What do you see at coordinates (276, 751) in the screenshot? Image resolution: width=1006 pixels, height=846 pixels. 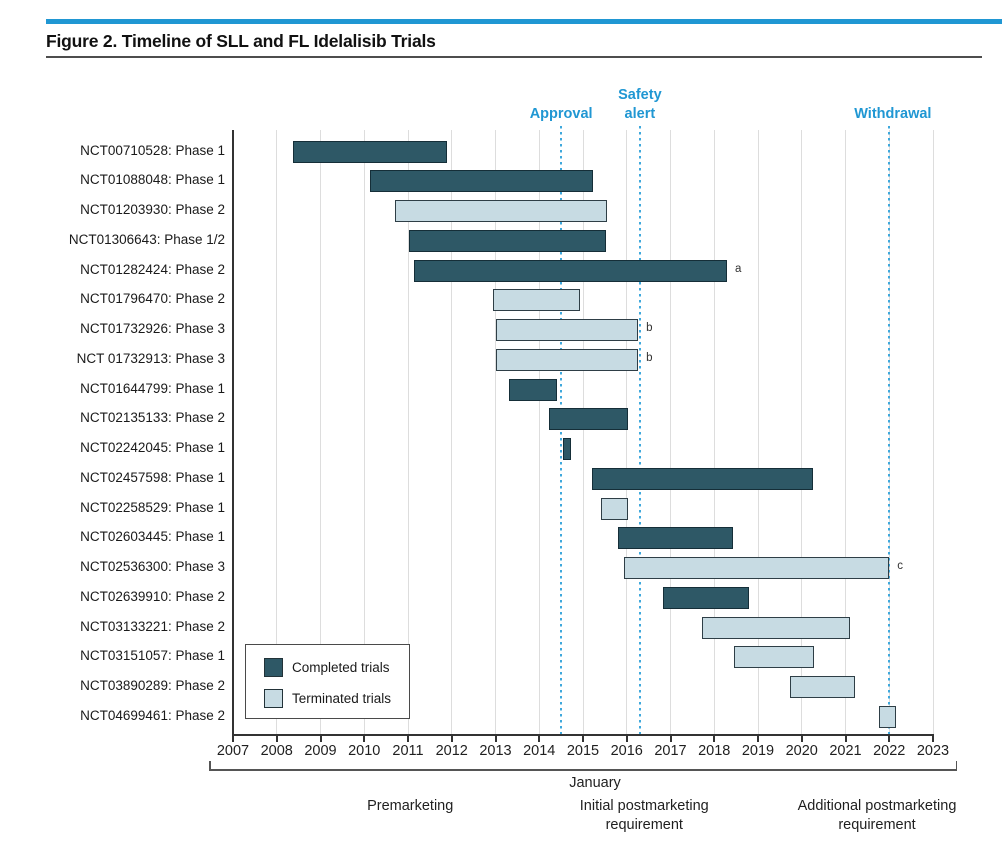 I see `year-tick-label: 2008` at bounding box center [276, 751].